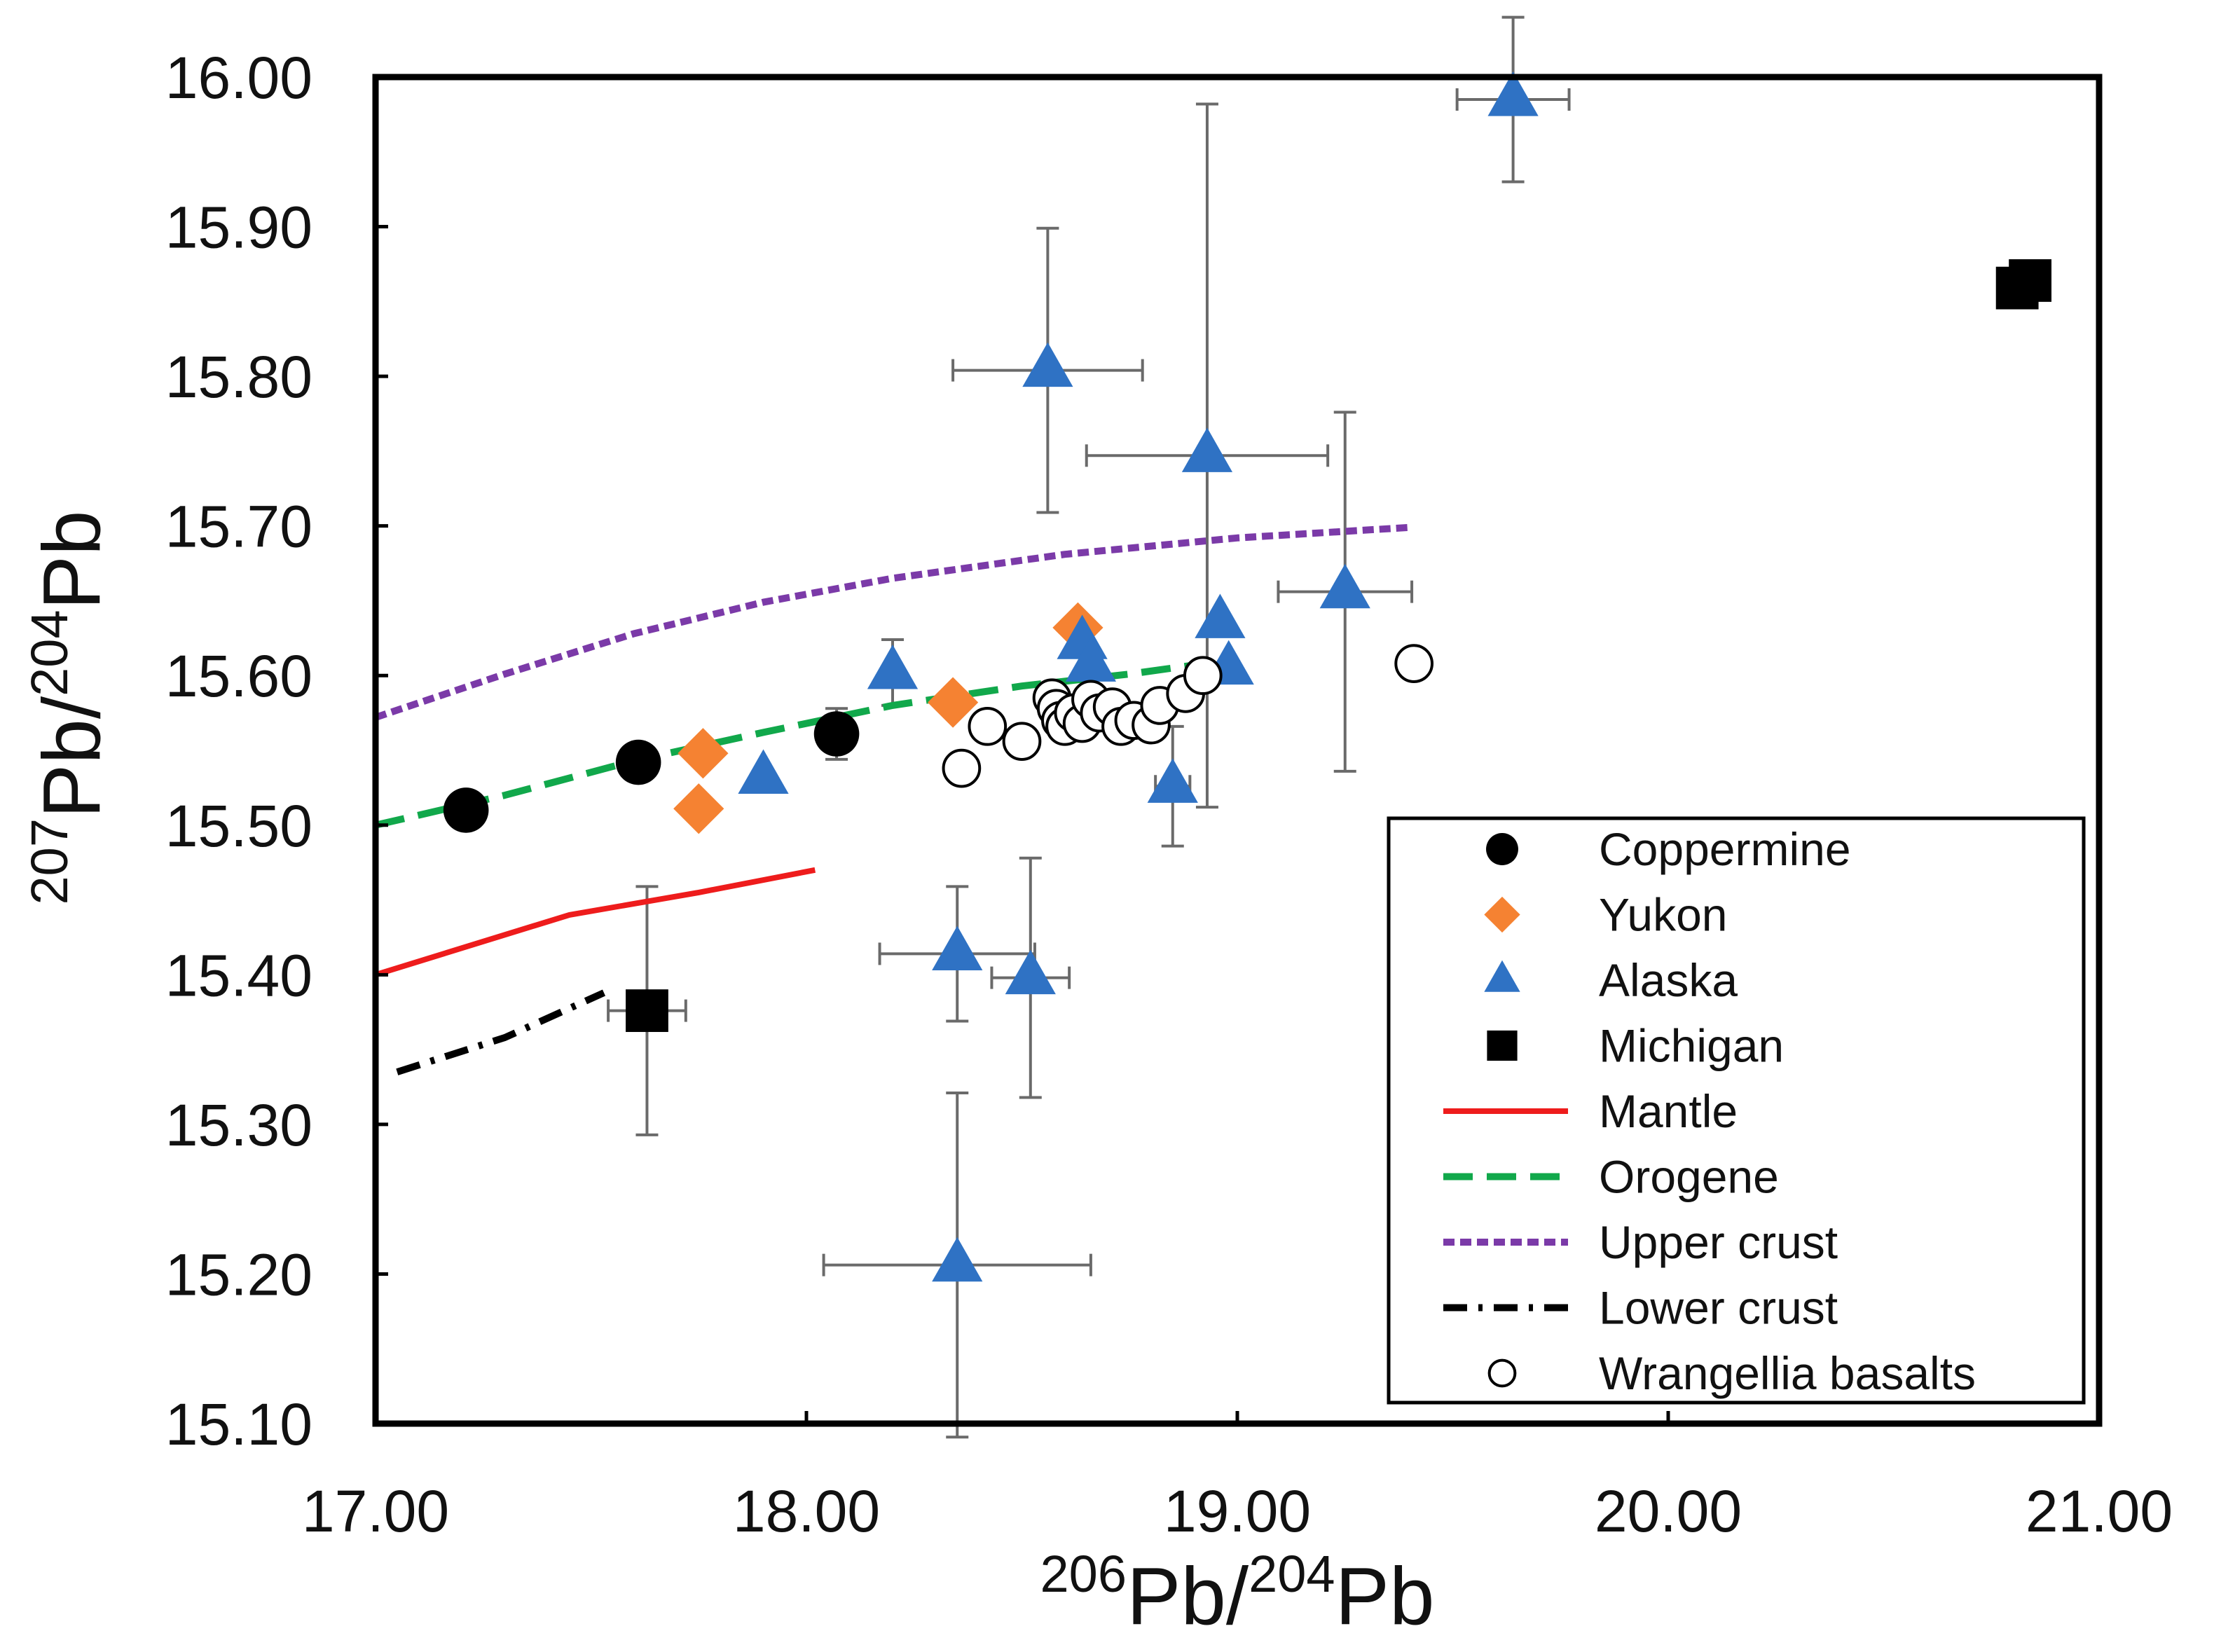  I want to click on y-tick-label: 15.40, so click(238, 975).